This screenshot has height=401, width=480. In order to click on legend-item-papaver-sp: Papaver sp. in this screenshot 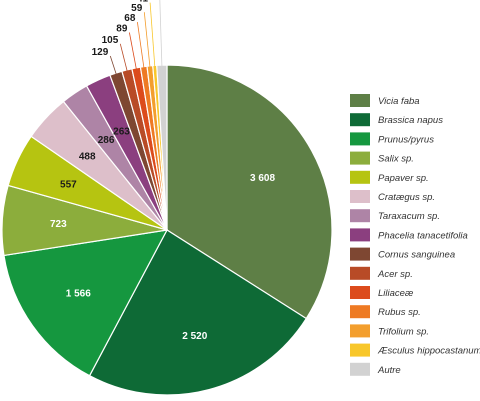, I will do `click(389, 177)`.